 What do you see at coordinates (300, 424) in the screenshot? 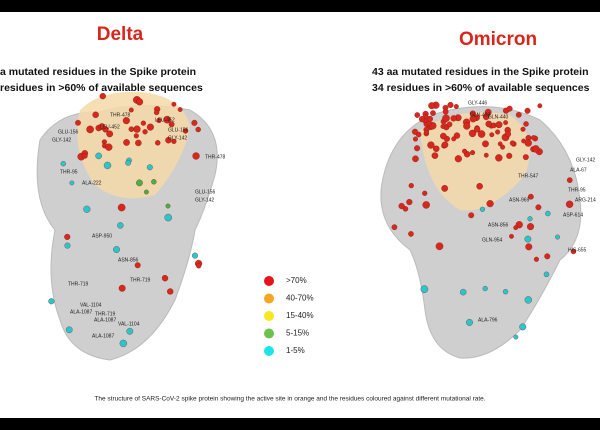
I see `bottom-bar` at bounding box center [300, 424].